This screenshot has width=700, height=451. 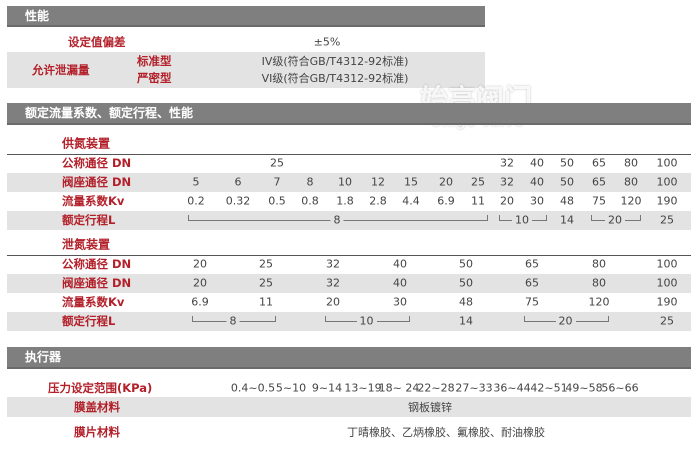 What do you see at coordinates (446, 432) in the screenshot?
I see `value-diaphragm-material: 丁晴橡胶、乙炳橡胶、氟橡胶、耐油橡胶` at bounding box center [446, 432].